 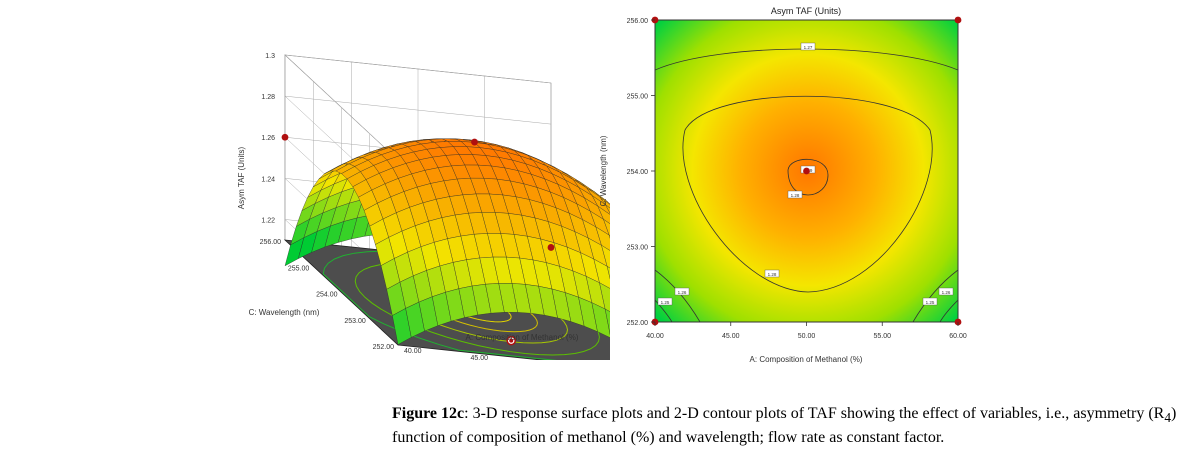 What do you see at coordinates (241, 177) in the screenshot?
I see `z-axis-label: Asym TAF (Units)` at bounding box center [241, 177].